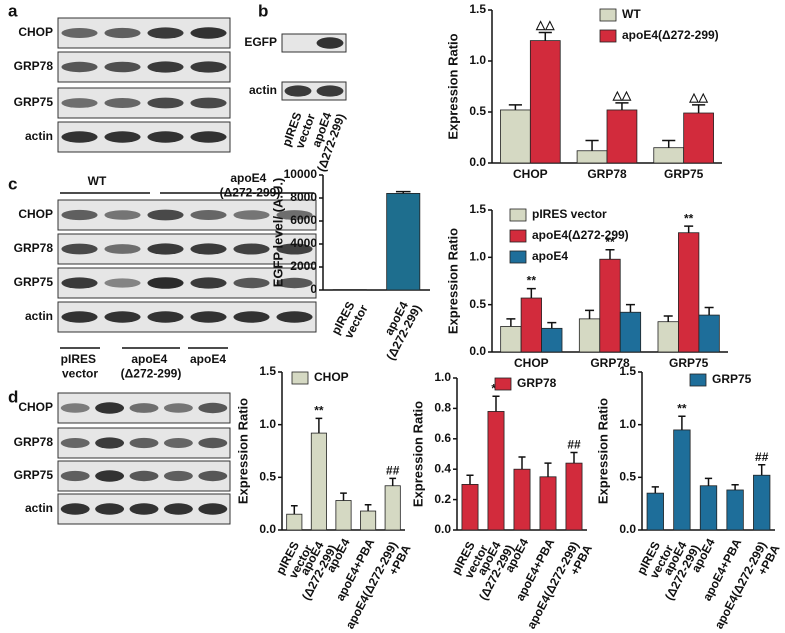 The height and width of the screenshot is (633, 785). Describe the element at coordinates (303, 266) in the screenshot. I see `y-tick-label: 2000` at that location.